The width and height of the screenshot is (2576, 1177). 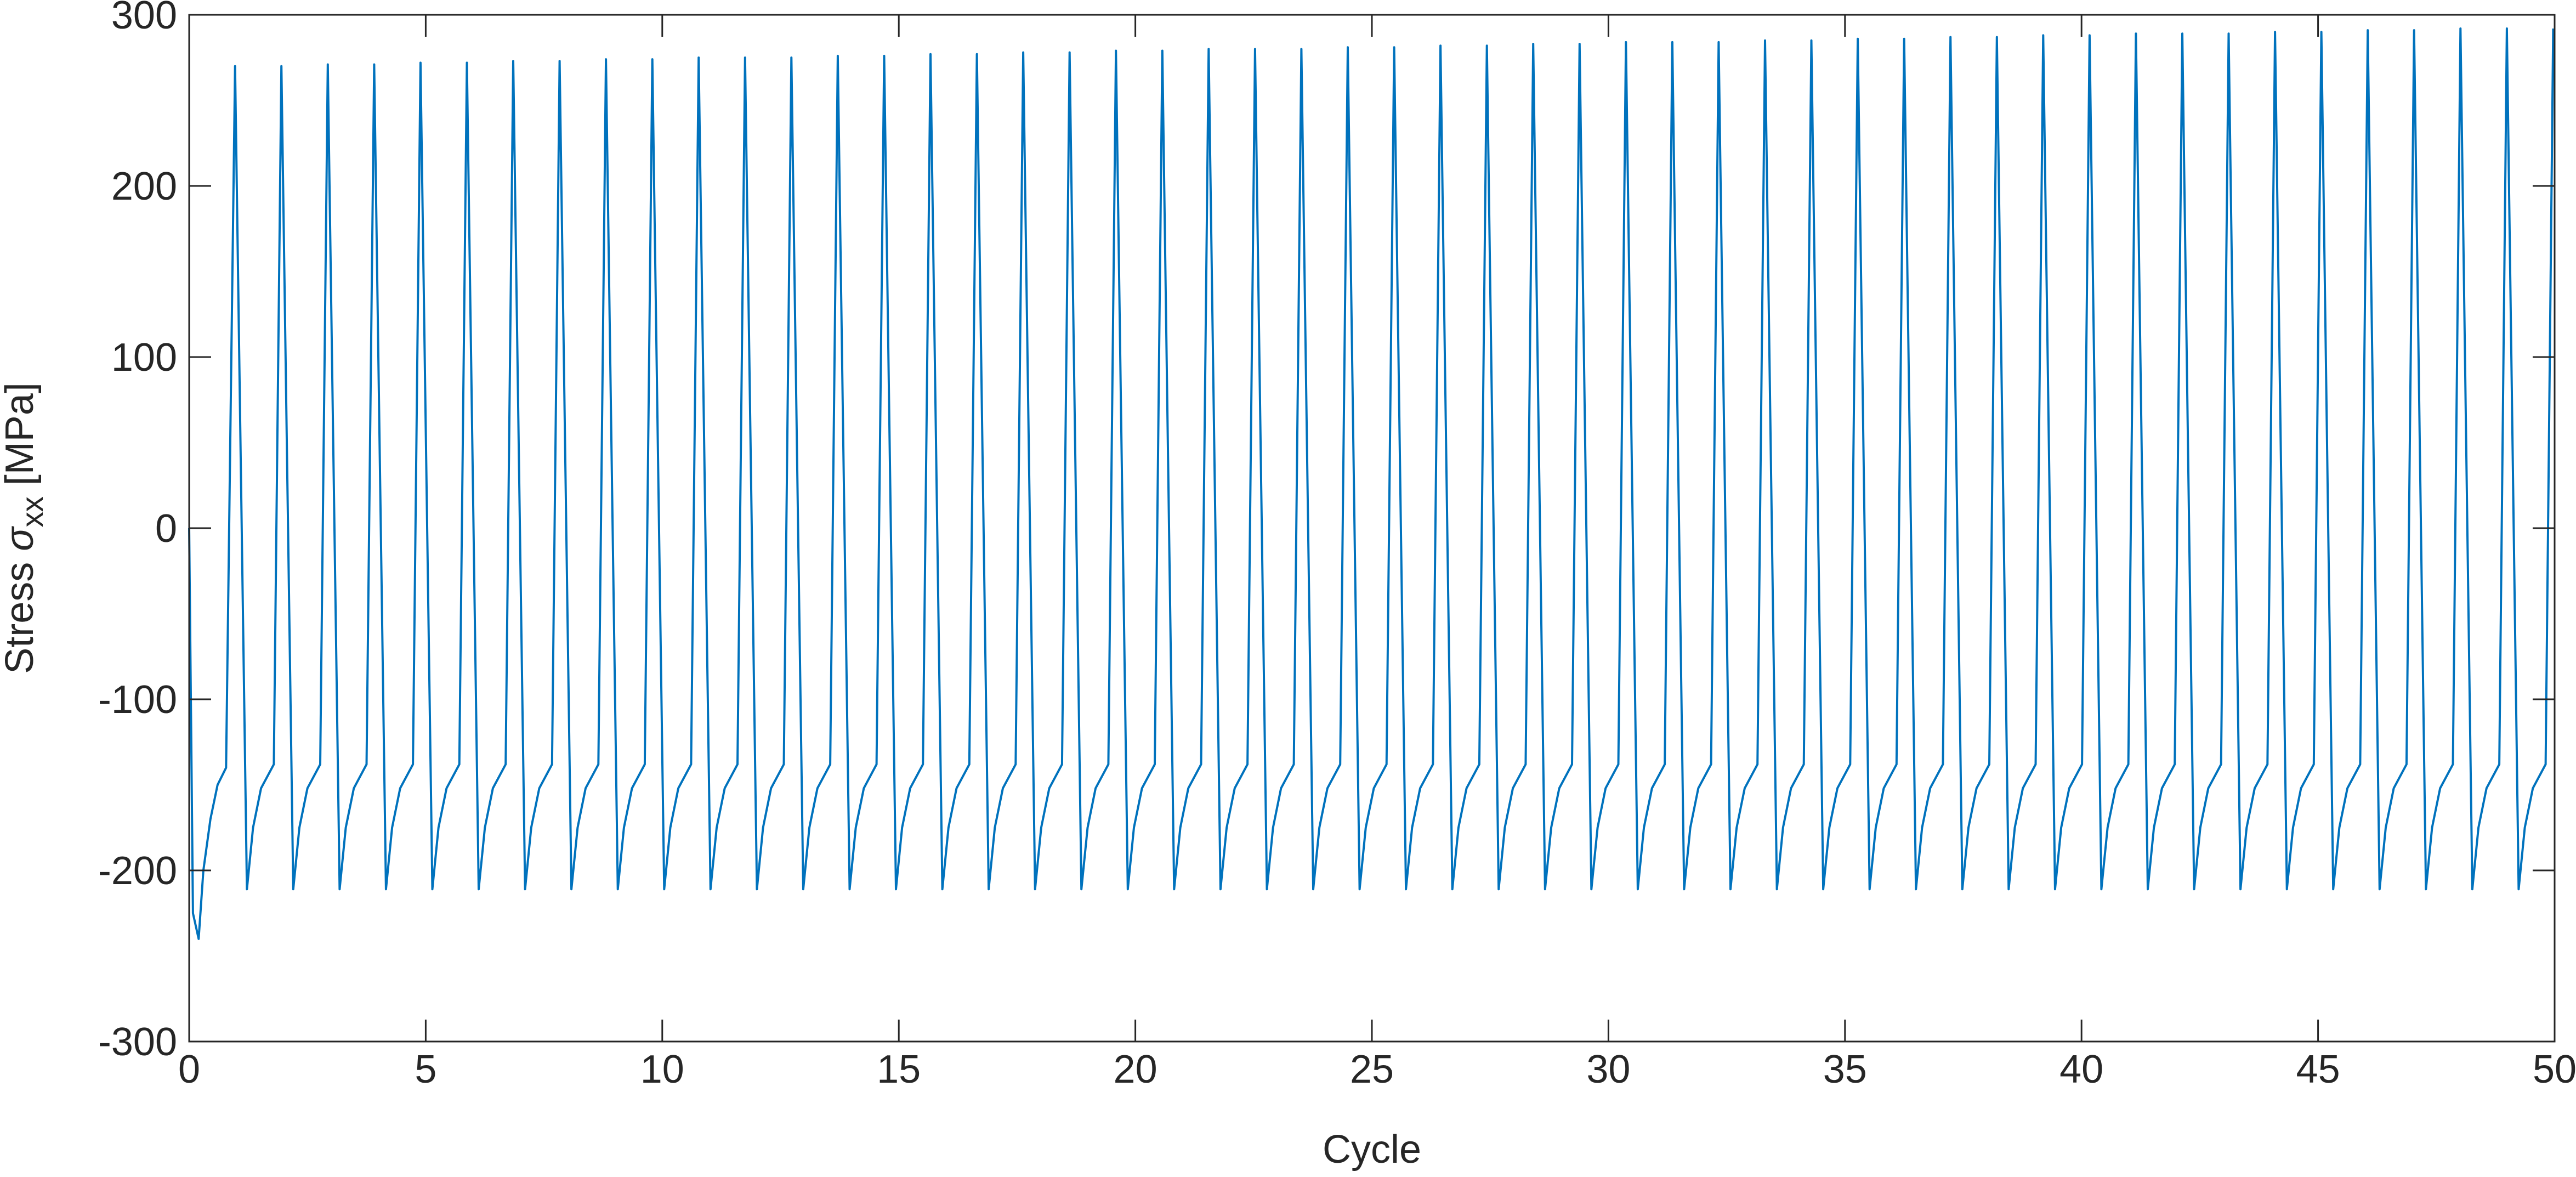 I want to click on x-tick-label: 30, so click(x=1608, y=1069).